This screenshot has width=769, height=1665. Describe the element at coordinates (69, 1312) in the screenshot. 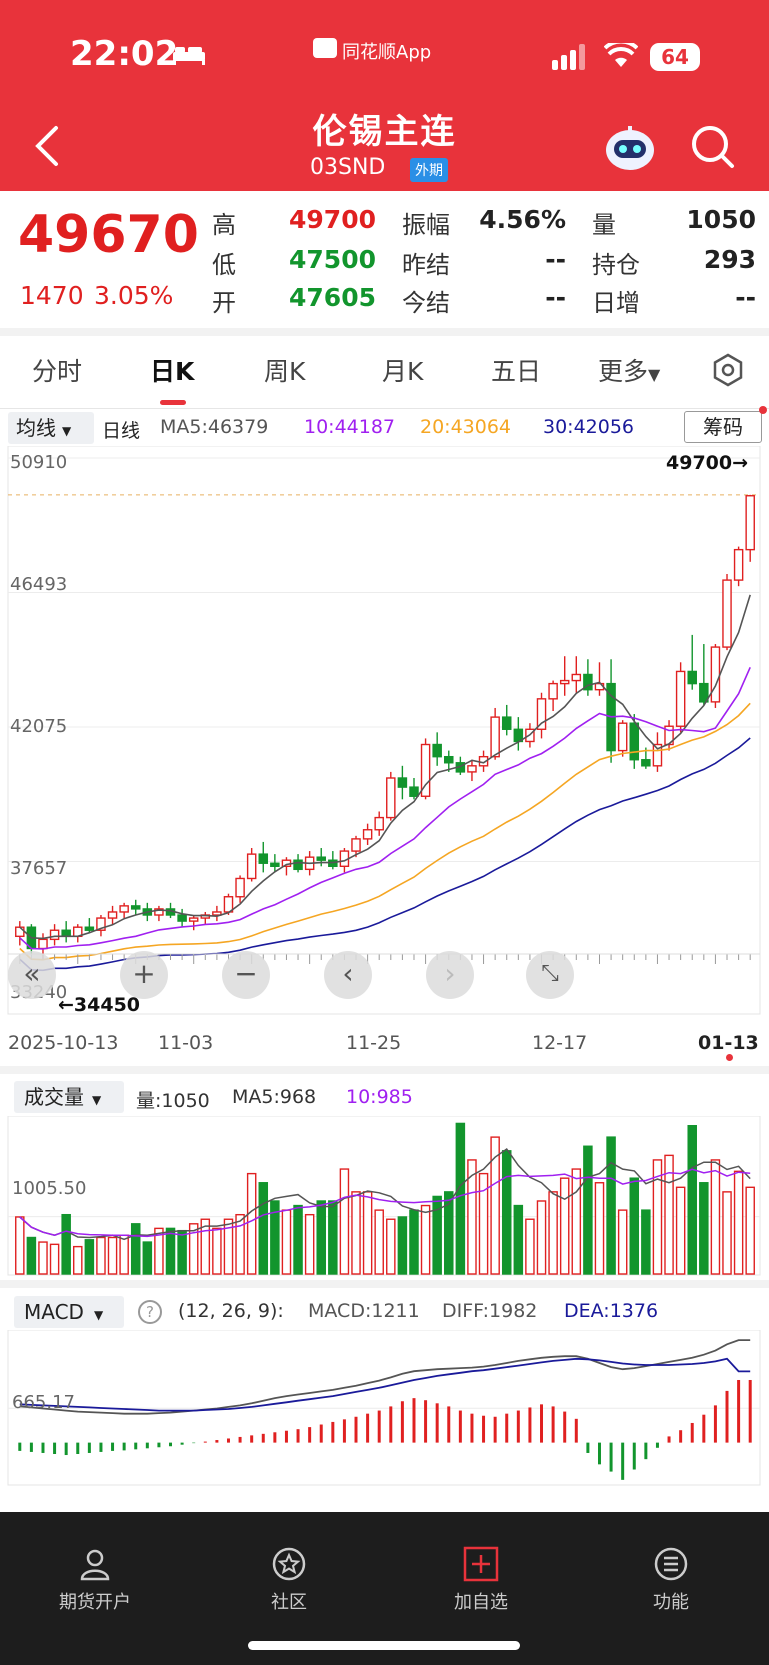

I see `macd-select: MACD ▼` at that location.